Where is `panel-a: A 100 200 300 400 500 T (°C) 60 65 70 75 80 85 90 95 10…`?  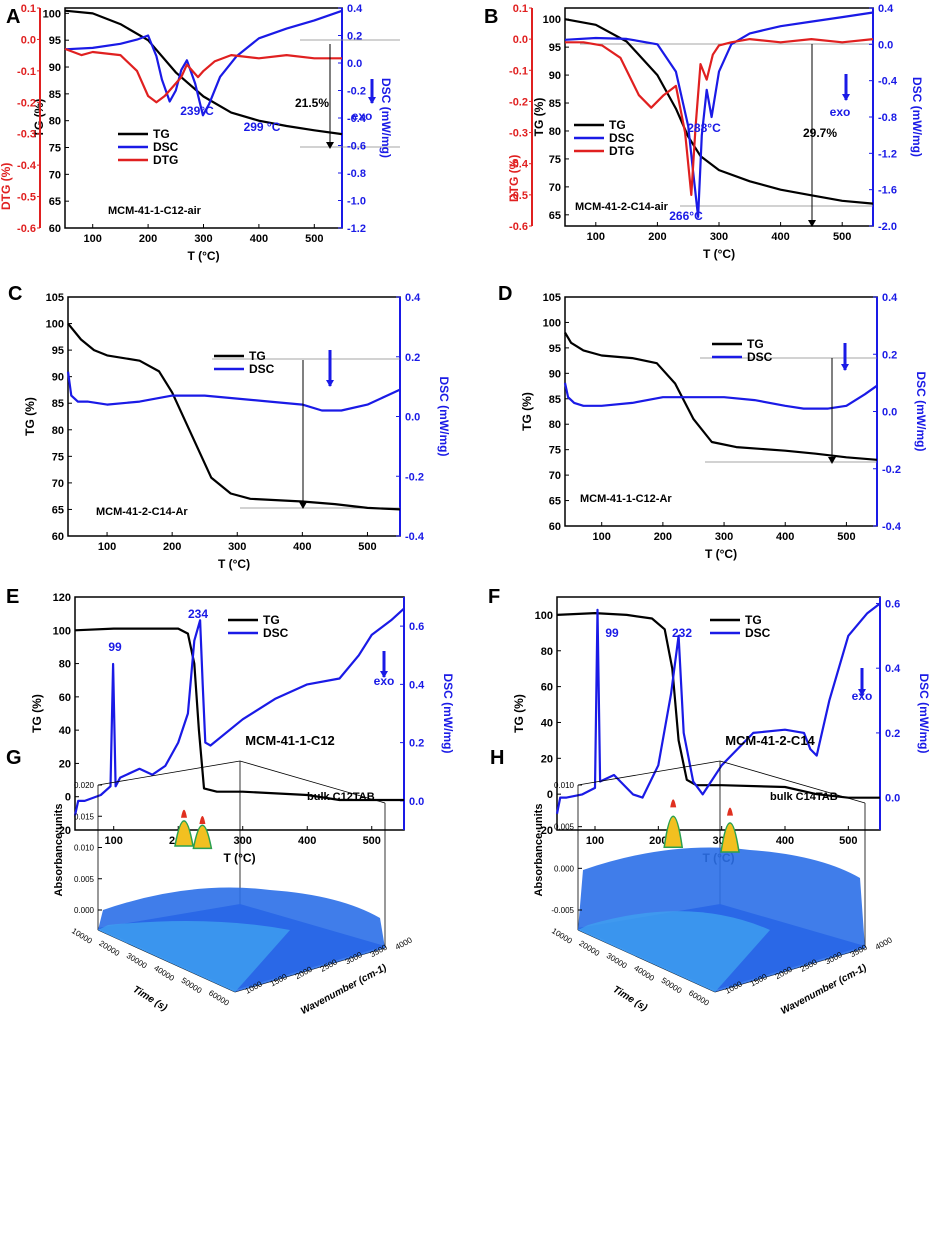 panel-a: A 100 200 300 400 500 T (°C) 60 65 70 75 80 85 90 95 10… is located at coordinates (200, 133).